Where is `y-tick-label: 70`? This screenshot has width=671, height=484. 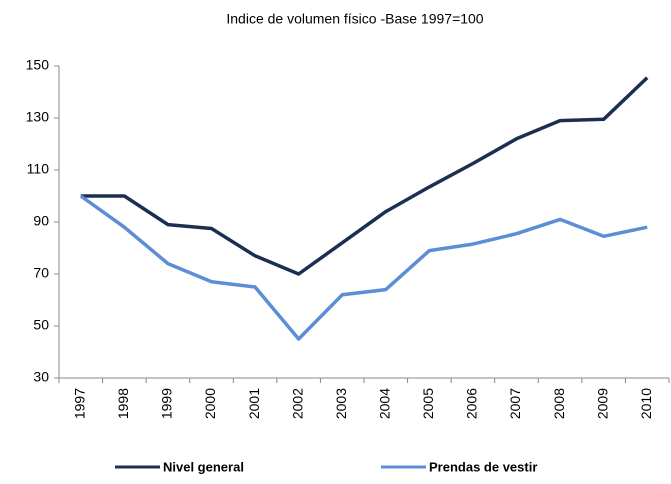 y-tick-label: 70 is located at coordinates (41, 273).